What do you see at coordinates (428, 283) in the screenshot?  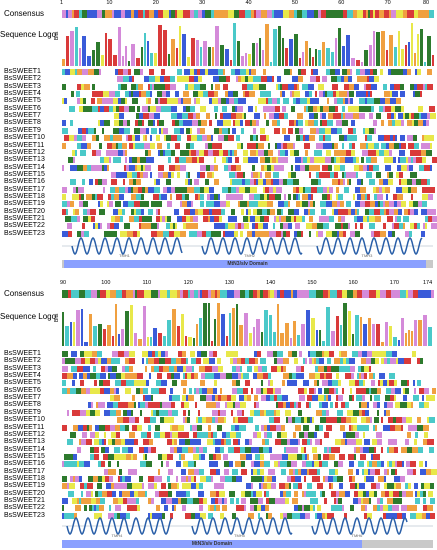 I see `ruler-tick-label: 174` at bounding box center [428, 283].